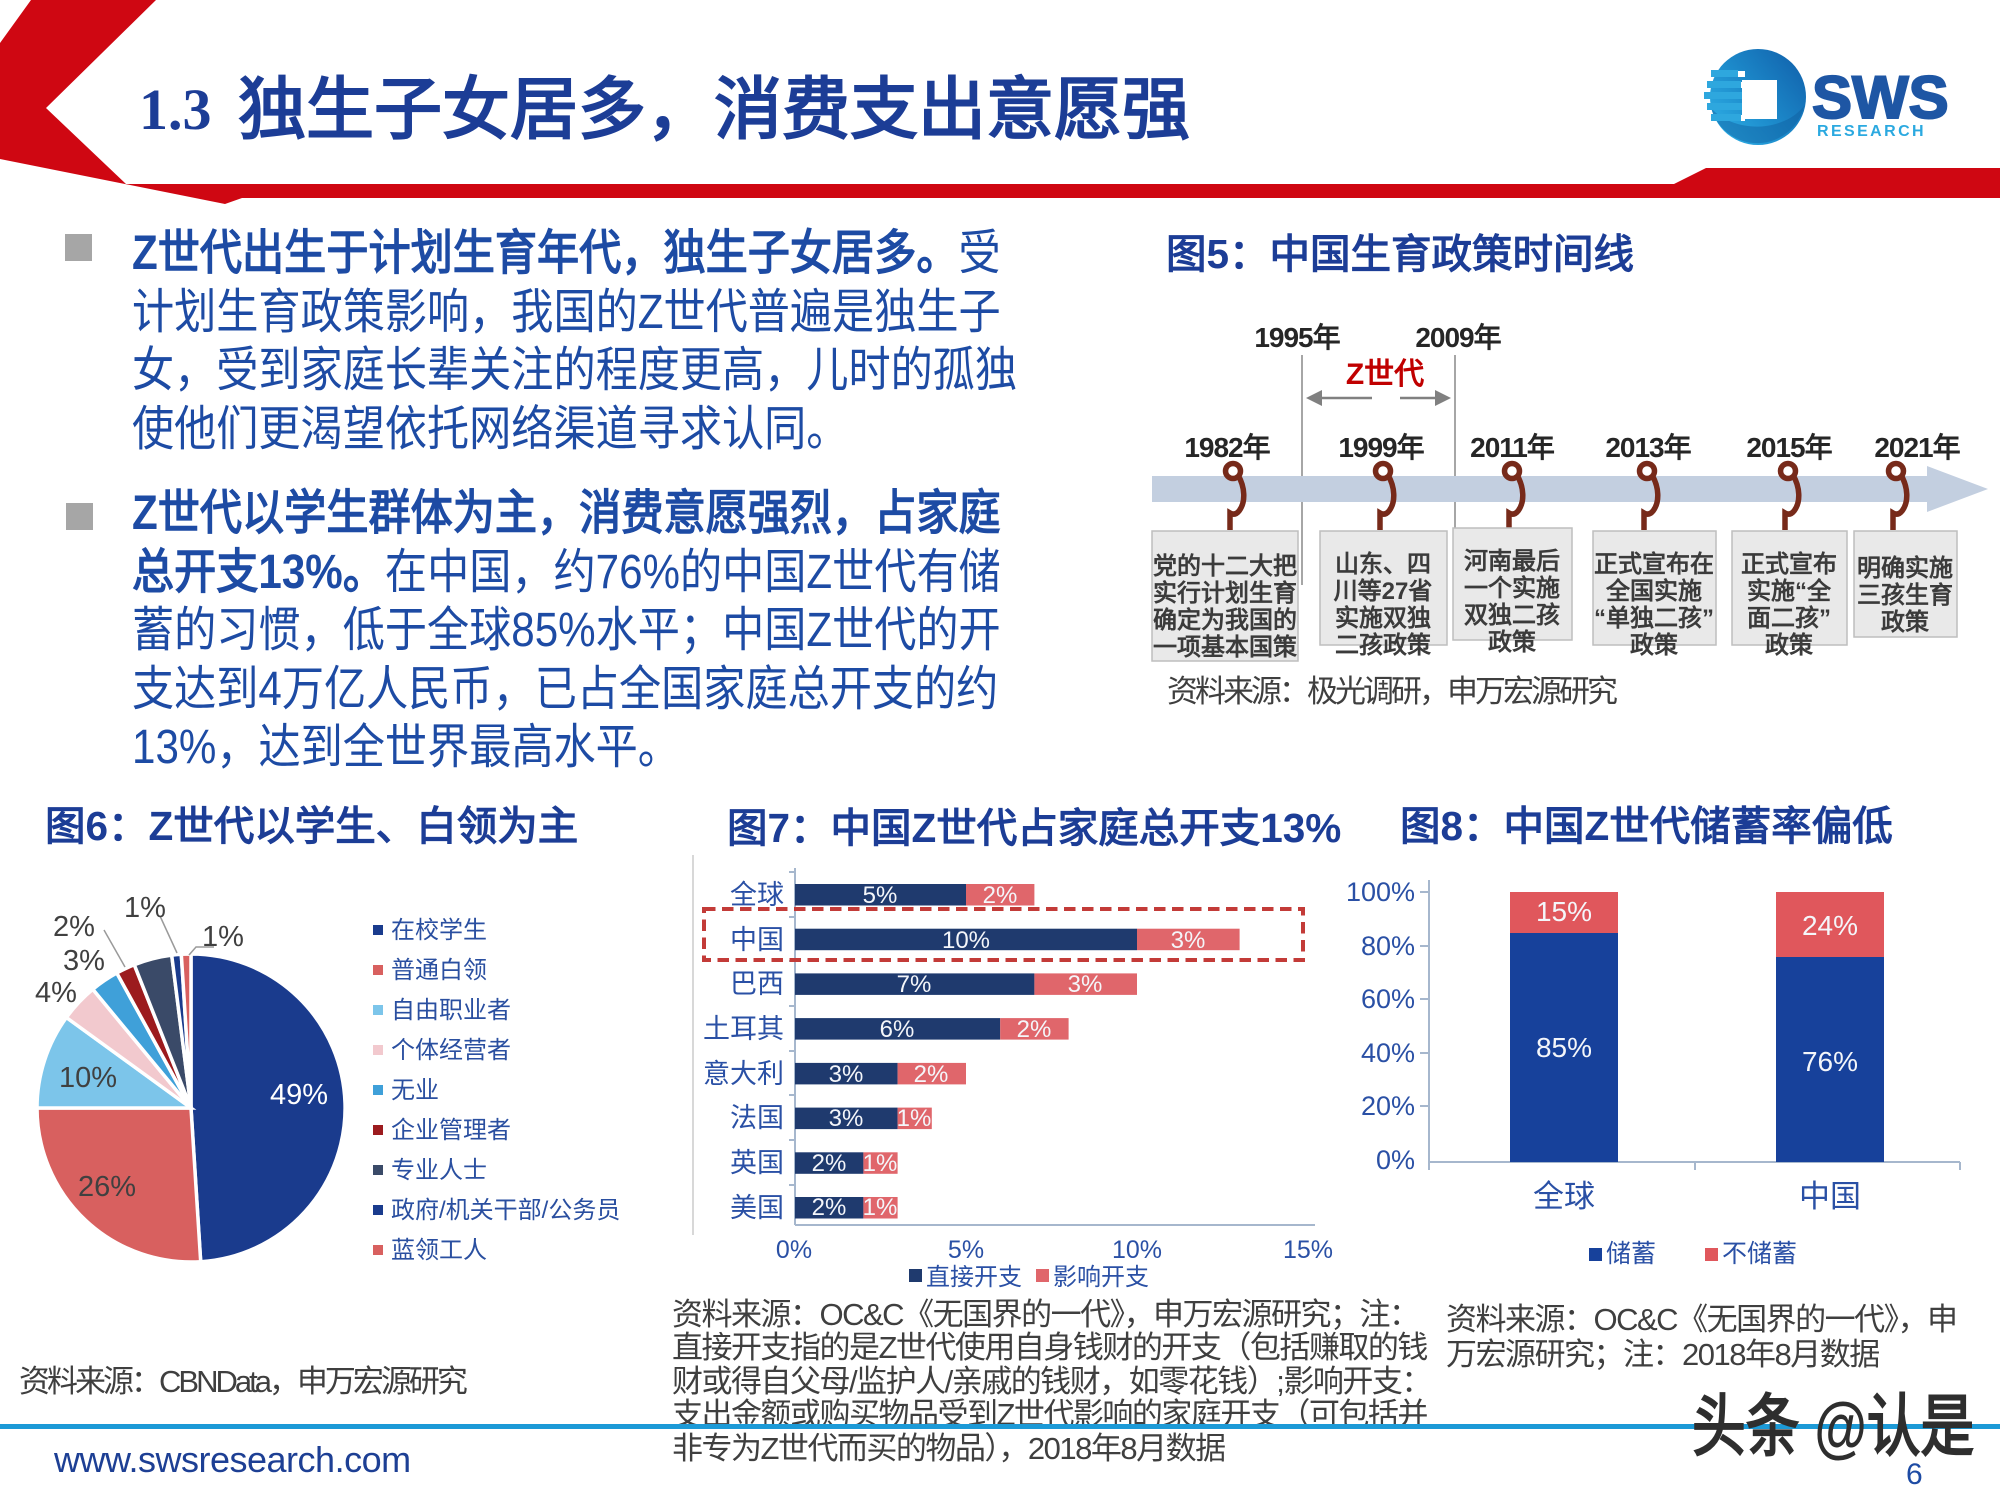 The height and width of the screenshot is (1500, 2000). What do you see at coordinates (299, 1095) in the screenshot?
I see `svg-text: 49%` at bounding box center [299, 1095].